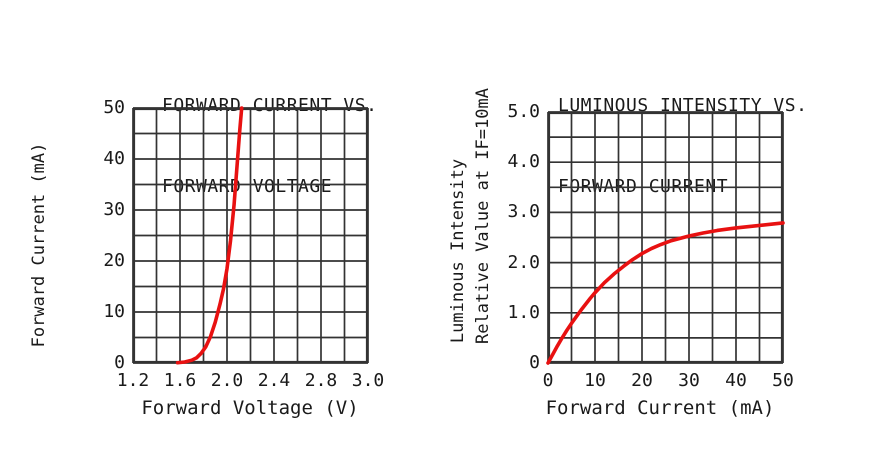 The width and height of the screenshot is (881, 457). Describe the element at coordinates (736, 380) in the screenshot. I see `x-tick-40: 40` at that location.